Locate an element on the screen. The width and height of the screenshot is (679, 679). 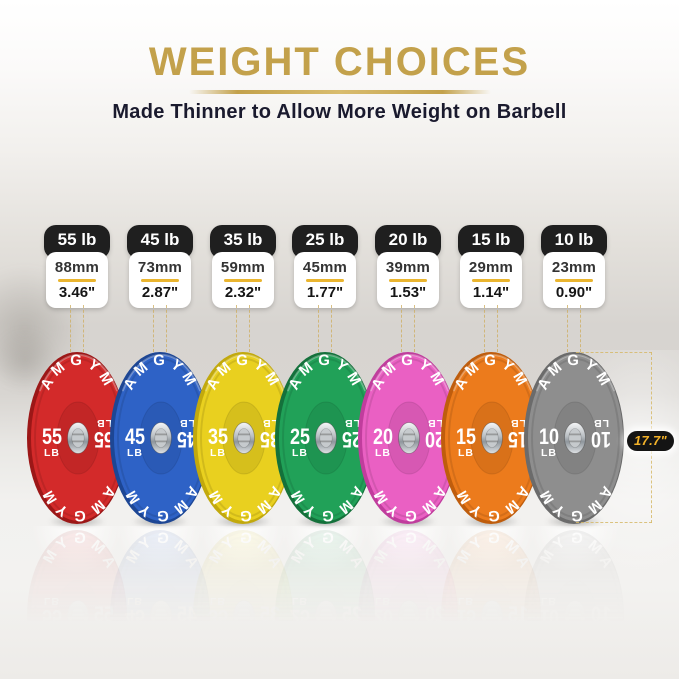
thickness-mm: 45mm is located at coordinates (325, 267).